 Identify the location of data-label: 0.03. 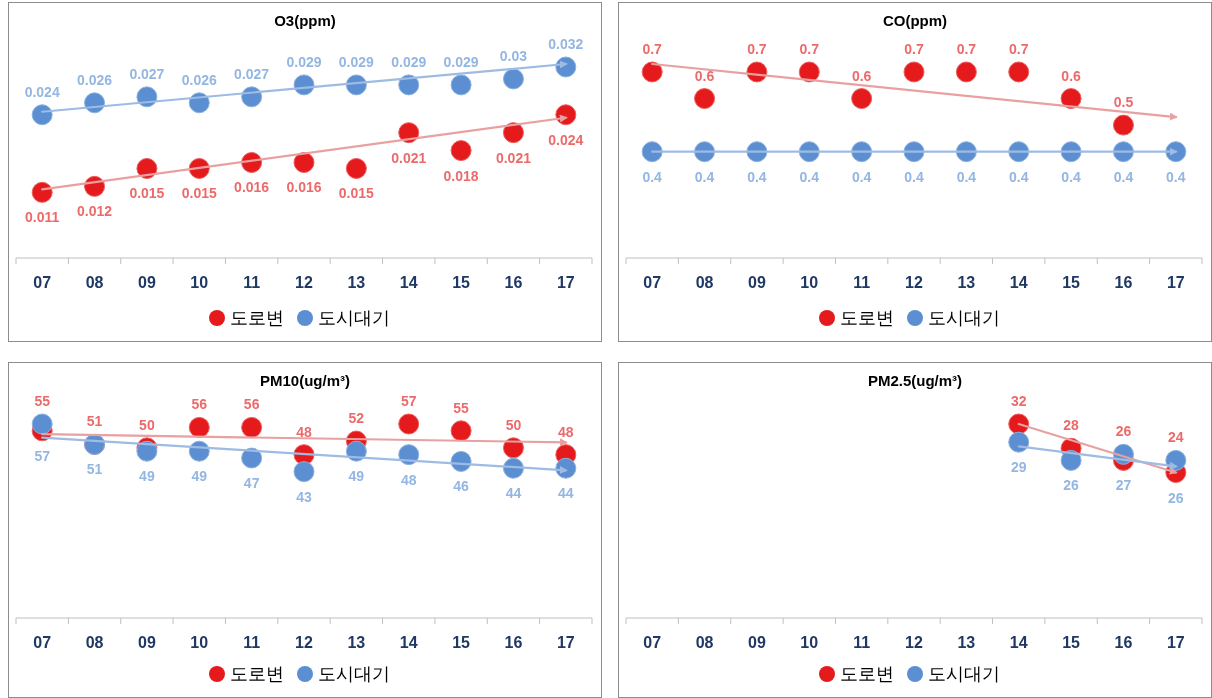
(513, 55).